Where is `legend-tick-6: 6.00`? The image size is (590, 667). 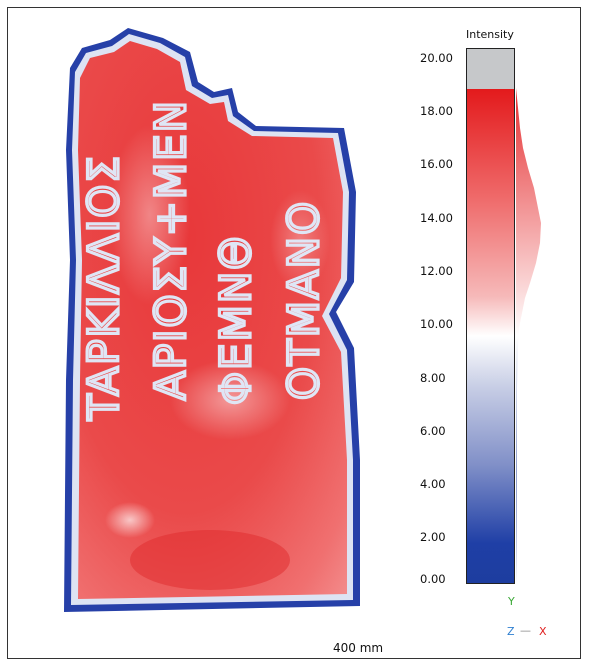 legend-tick-6: 6.00 is located at coordinates (433, 431).